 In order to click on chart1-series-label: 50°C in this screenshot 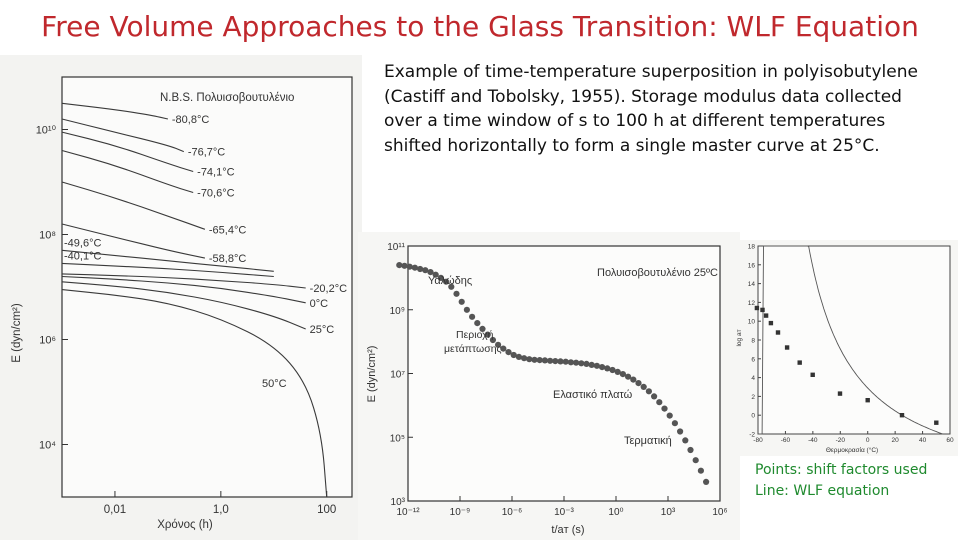, I will do `click(274, 384)`.